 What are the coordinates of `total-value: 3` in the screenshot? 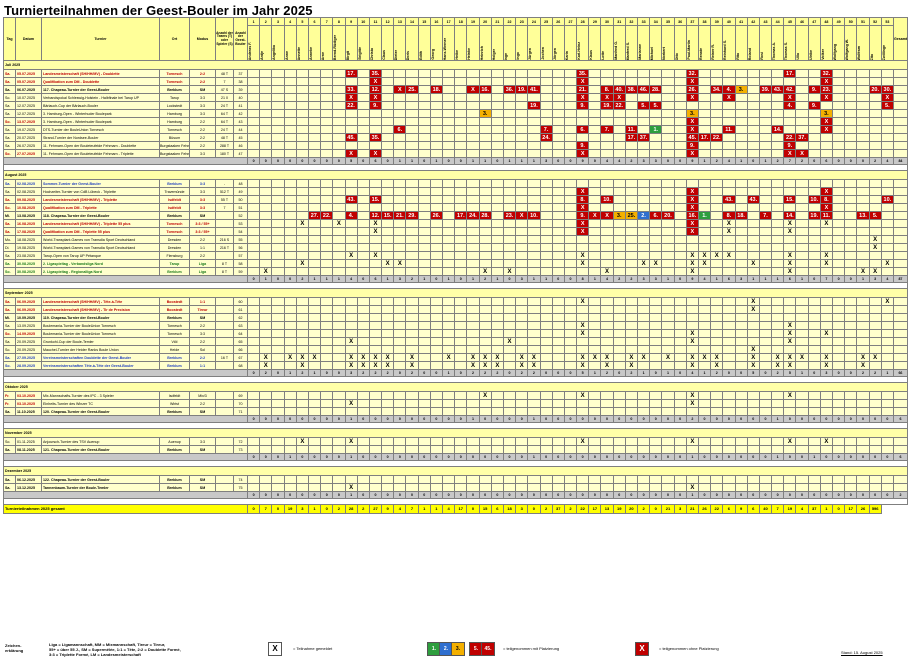 It's located at (680, 509).